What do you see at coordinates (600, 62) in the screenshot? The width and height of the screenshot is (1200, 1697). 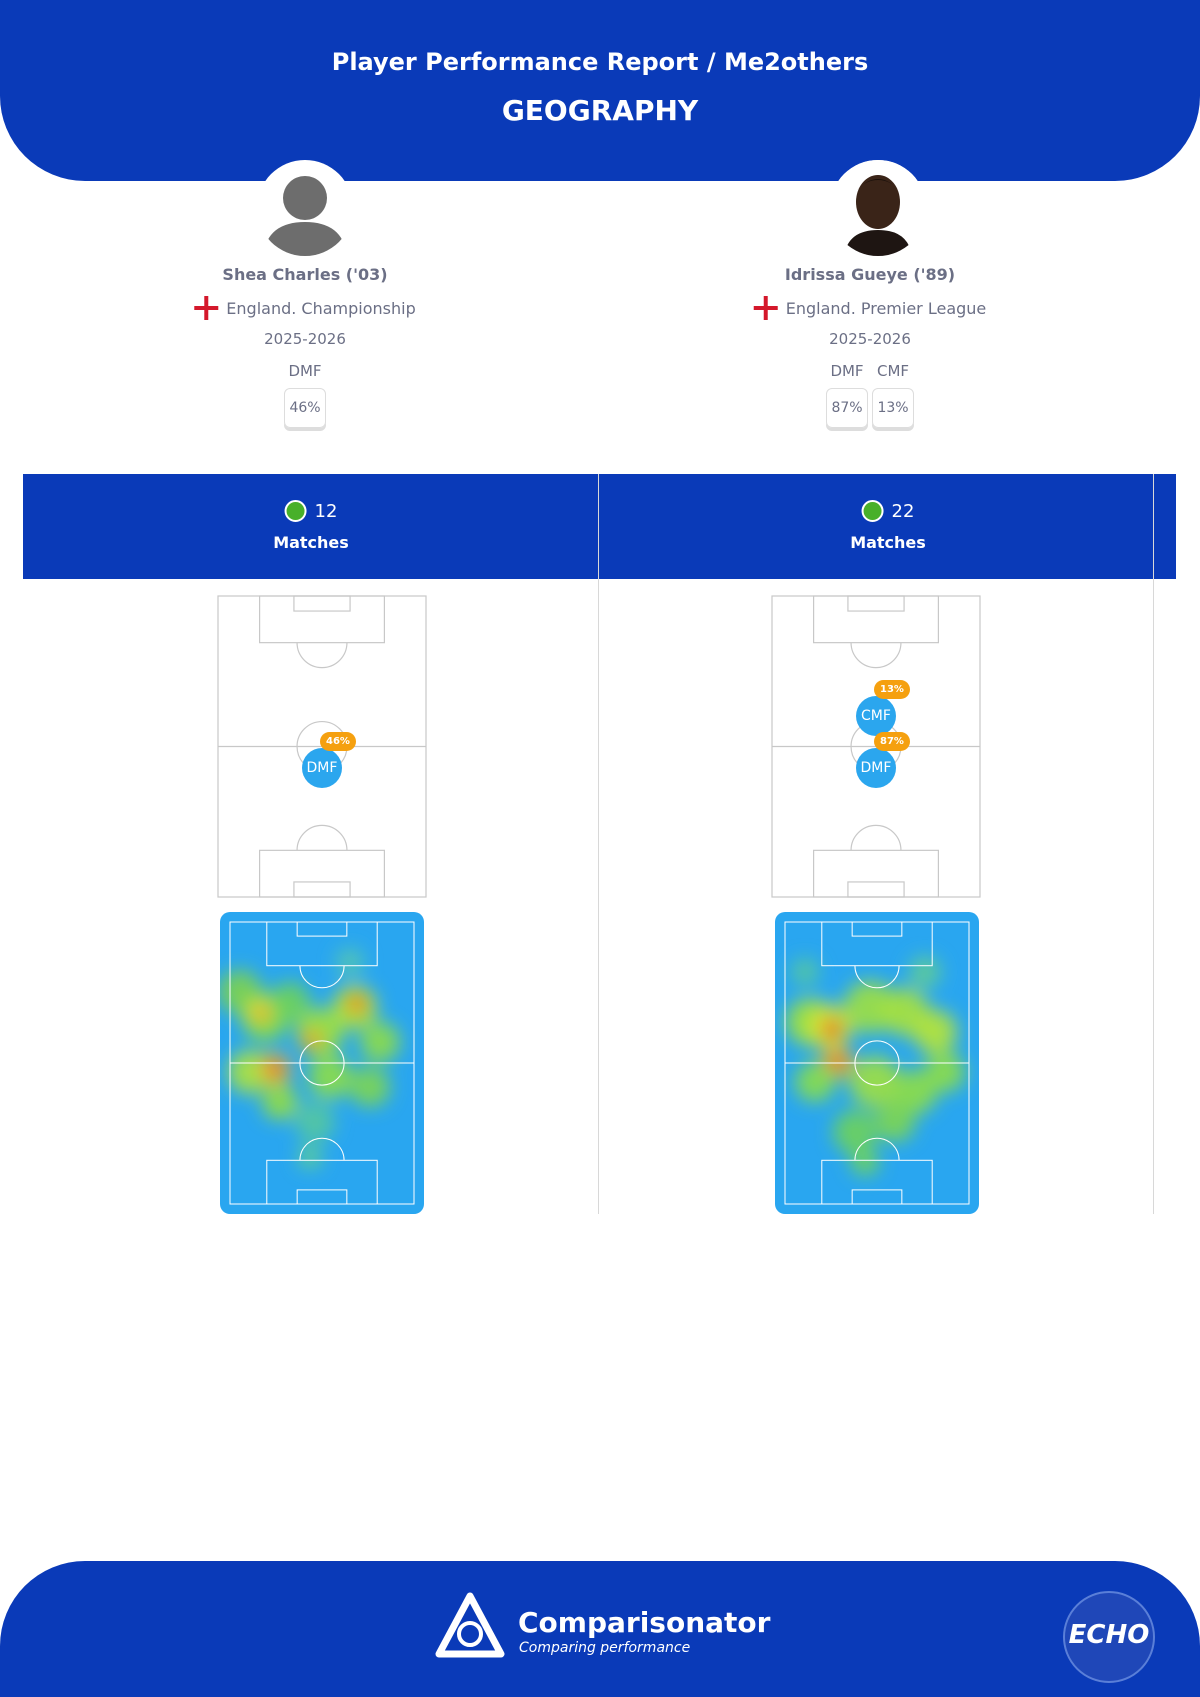 I see `report-title: Player Performance Report / Me2others` at bounding box center [600, 62].